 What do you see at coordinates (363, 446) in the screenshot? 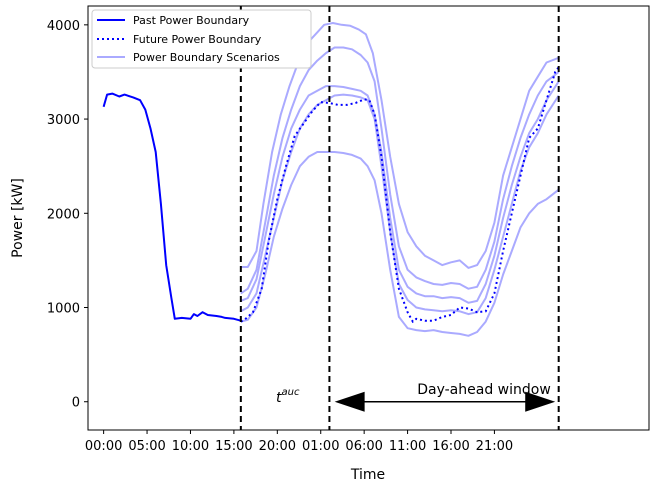
I see `x-tick-label: 06:00` at bounding box center [363, 446].